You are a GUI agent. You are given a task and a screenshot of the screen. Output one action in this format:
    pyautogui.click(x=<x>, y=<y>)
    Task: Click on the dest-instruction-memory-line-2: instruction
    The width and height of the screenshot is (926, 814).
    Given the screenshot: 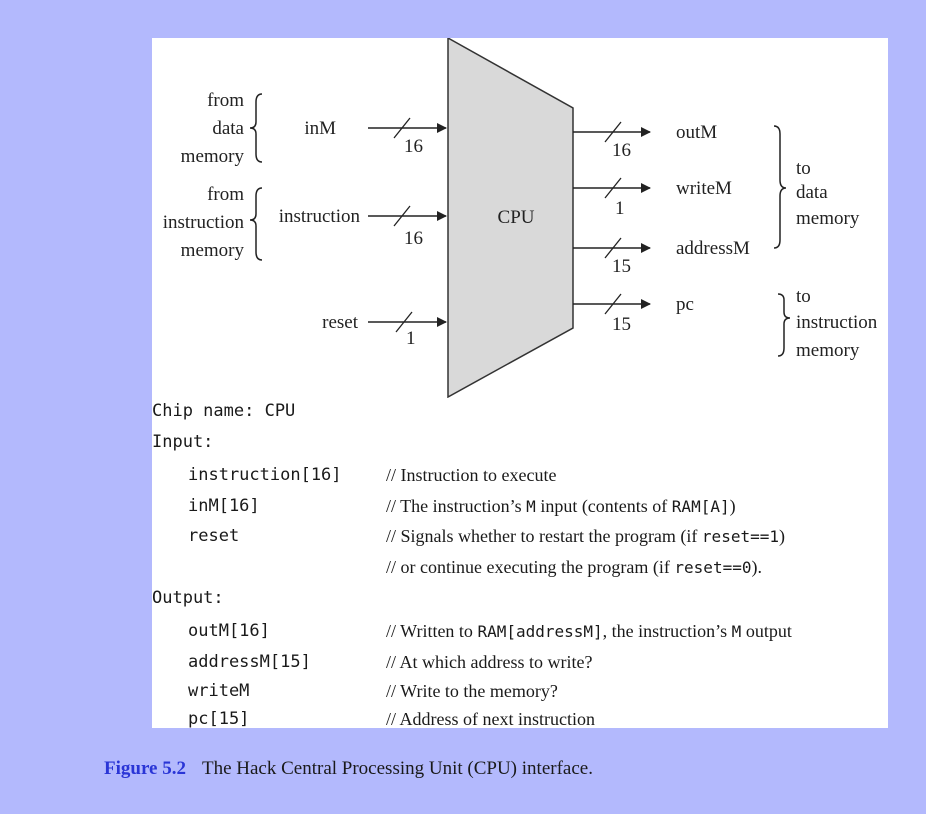 What is the action you would take?
    pyautogui.click(x=837, y=322)
    